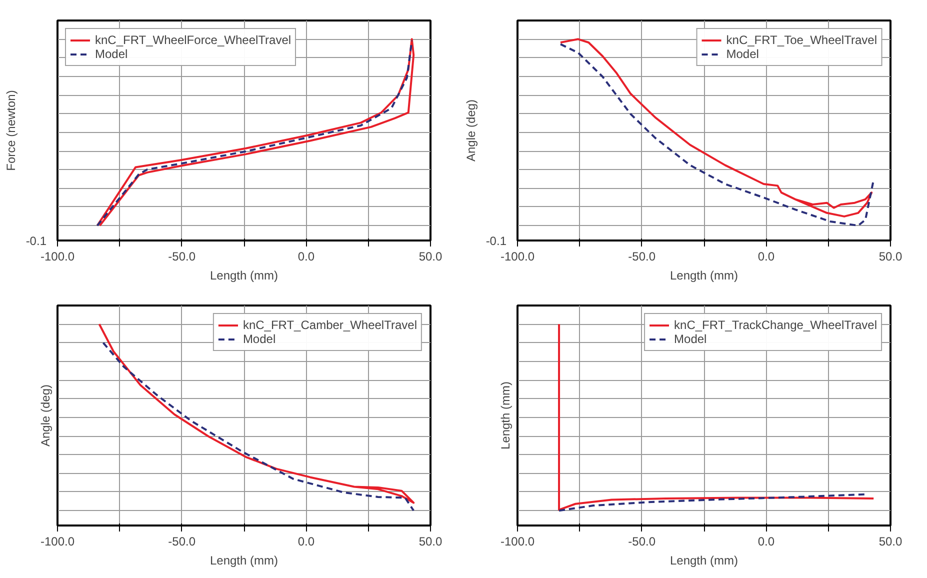  I want to click on legend-label: knC_FRT_Toe_WheelTravel, so click(801, 40).